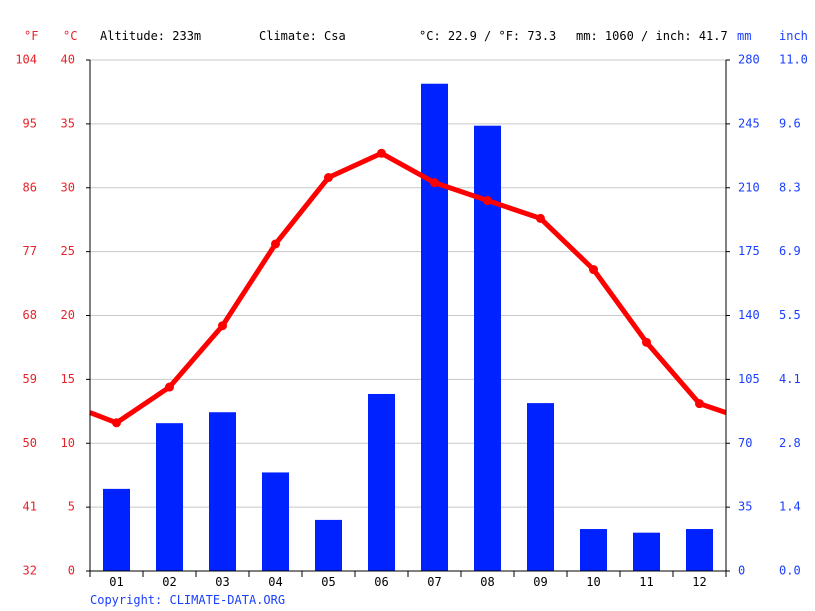  Describe the element at coordinates (30, 379) in the screenshot. I see `y-tick-label-fahrenheit: 59` at that location.